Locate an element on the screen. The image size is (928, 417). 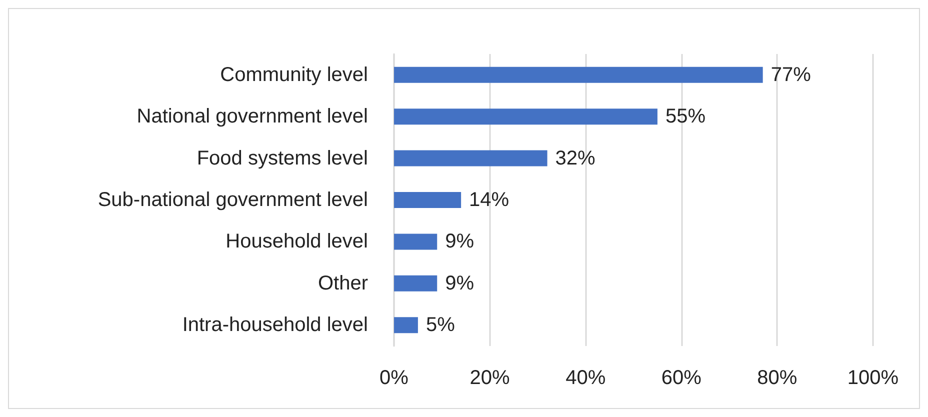
x-tick-label: 100% is located at coordinates (873, 378).